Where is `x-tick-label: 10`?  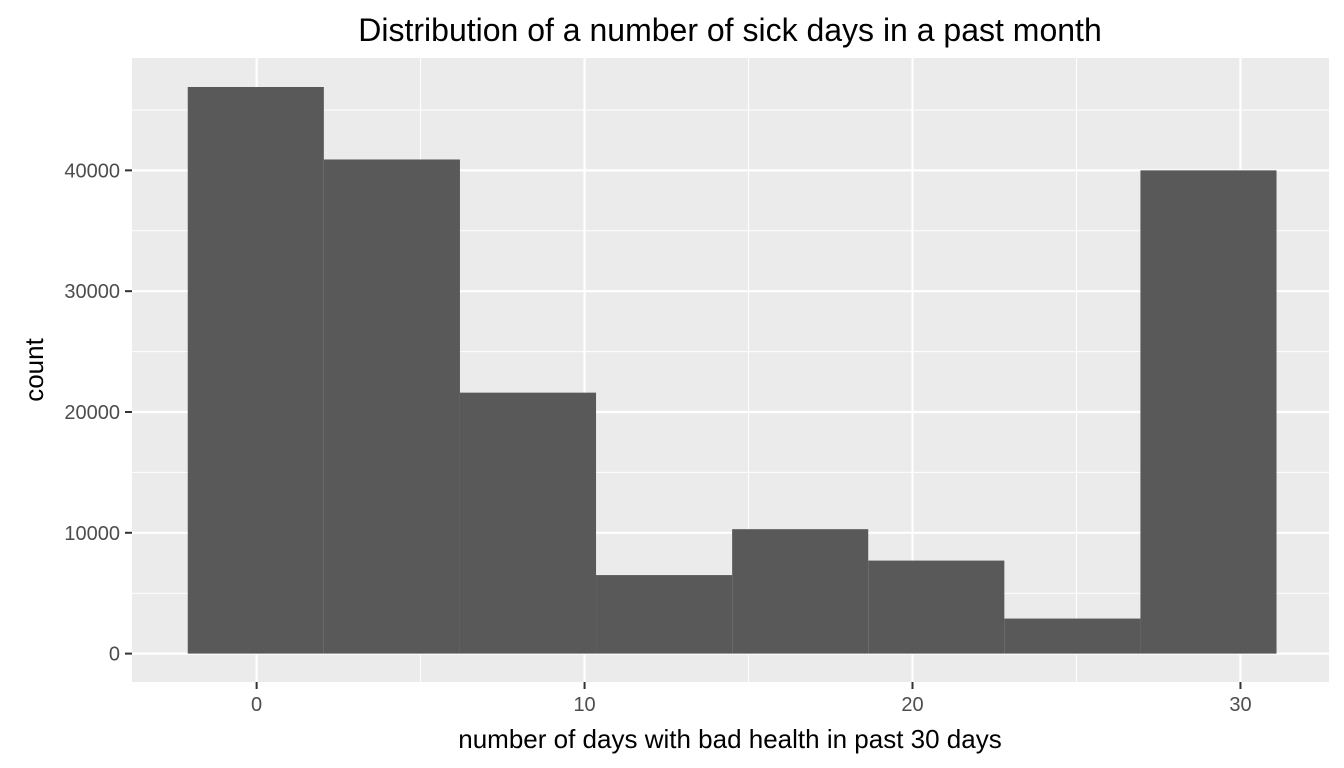
x-tick-label: 10 is located at coordinates (584, 705).